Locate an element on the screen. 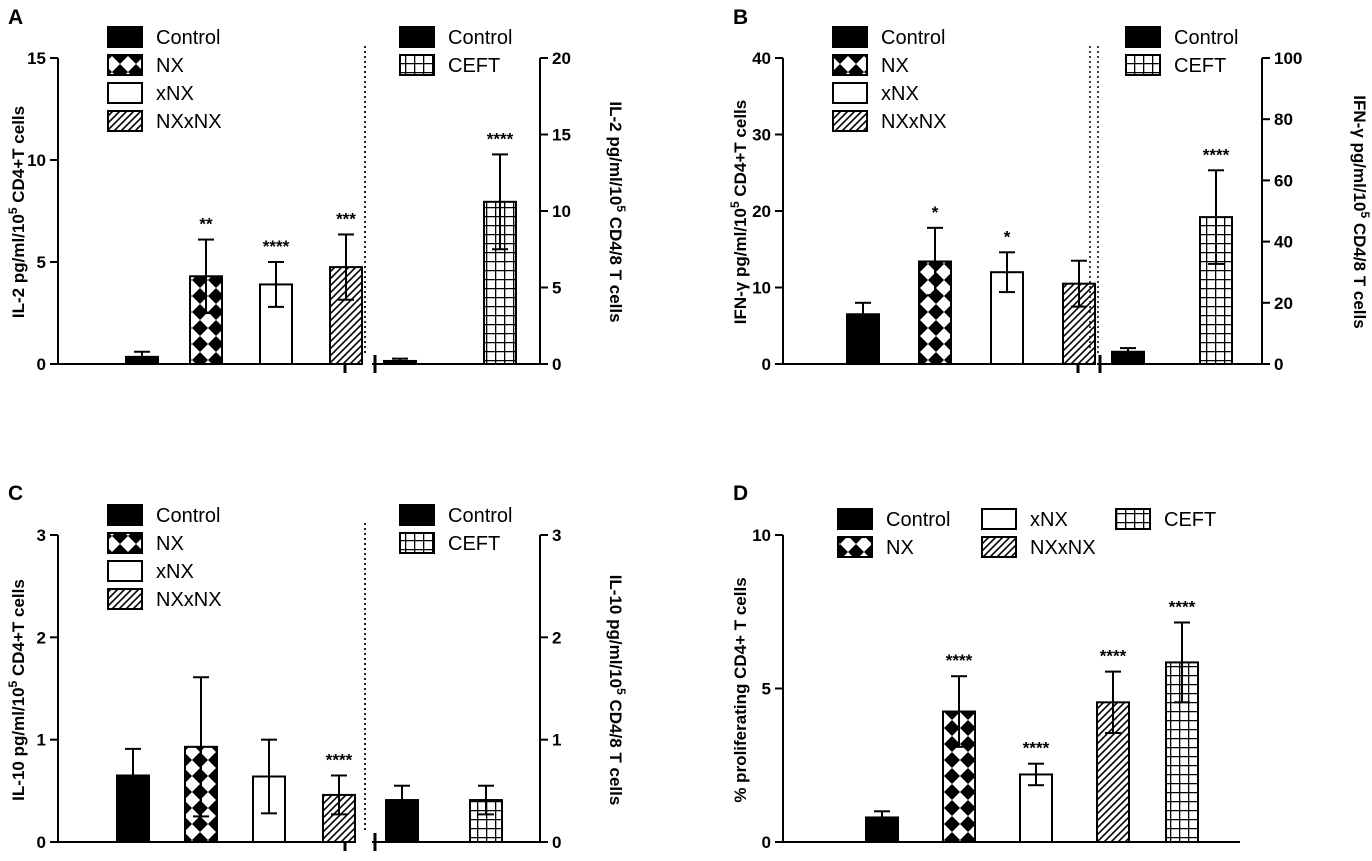  significance-label: ** is located at coordinates (206, 224).